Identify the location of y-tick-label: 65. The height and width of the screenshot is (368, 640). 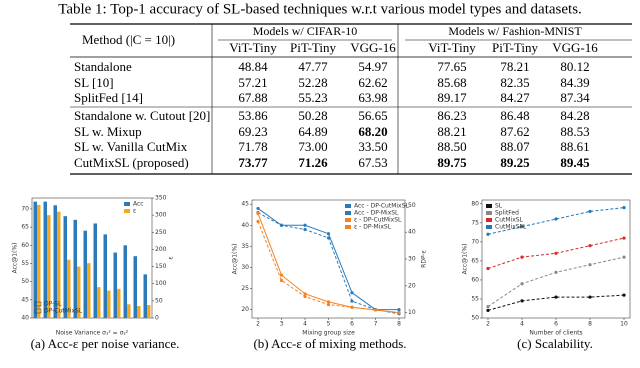
(475, 260).